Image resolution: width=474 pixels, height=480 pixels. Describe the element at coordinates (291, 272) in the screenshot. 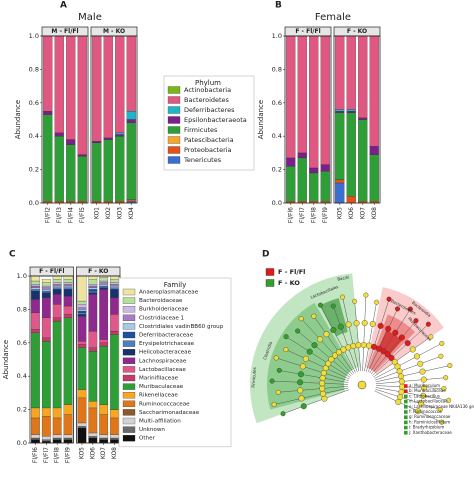

I see `legend-label: F - Fl/Fl` at that location.